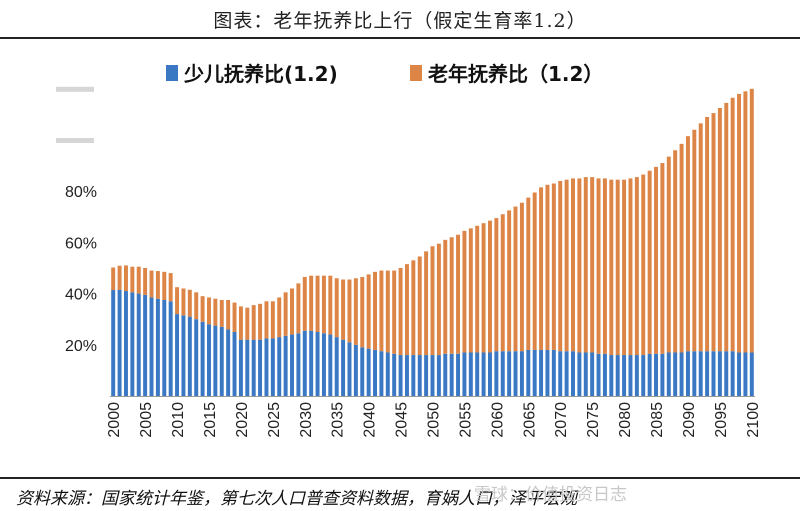 This screenshot has width=800, height=511. What do you see at coordinates (434, 420) in the screenshot?
I see `x-tick-label: 2050` at bounding box center [434, 420].